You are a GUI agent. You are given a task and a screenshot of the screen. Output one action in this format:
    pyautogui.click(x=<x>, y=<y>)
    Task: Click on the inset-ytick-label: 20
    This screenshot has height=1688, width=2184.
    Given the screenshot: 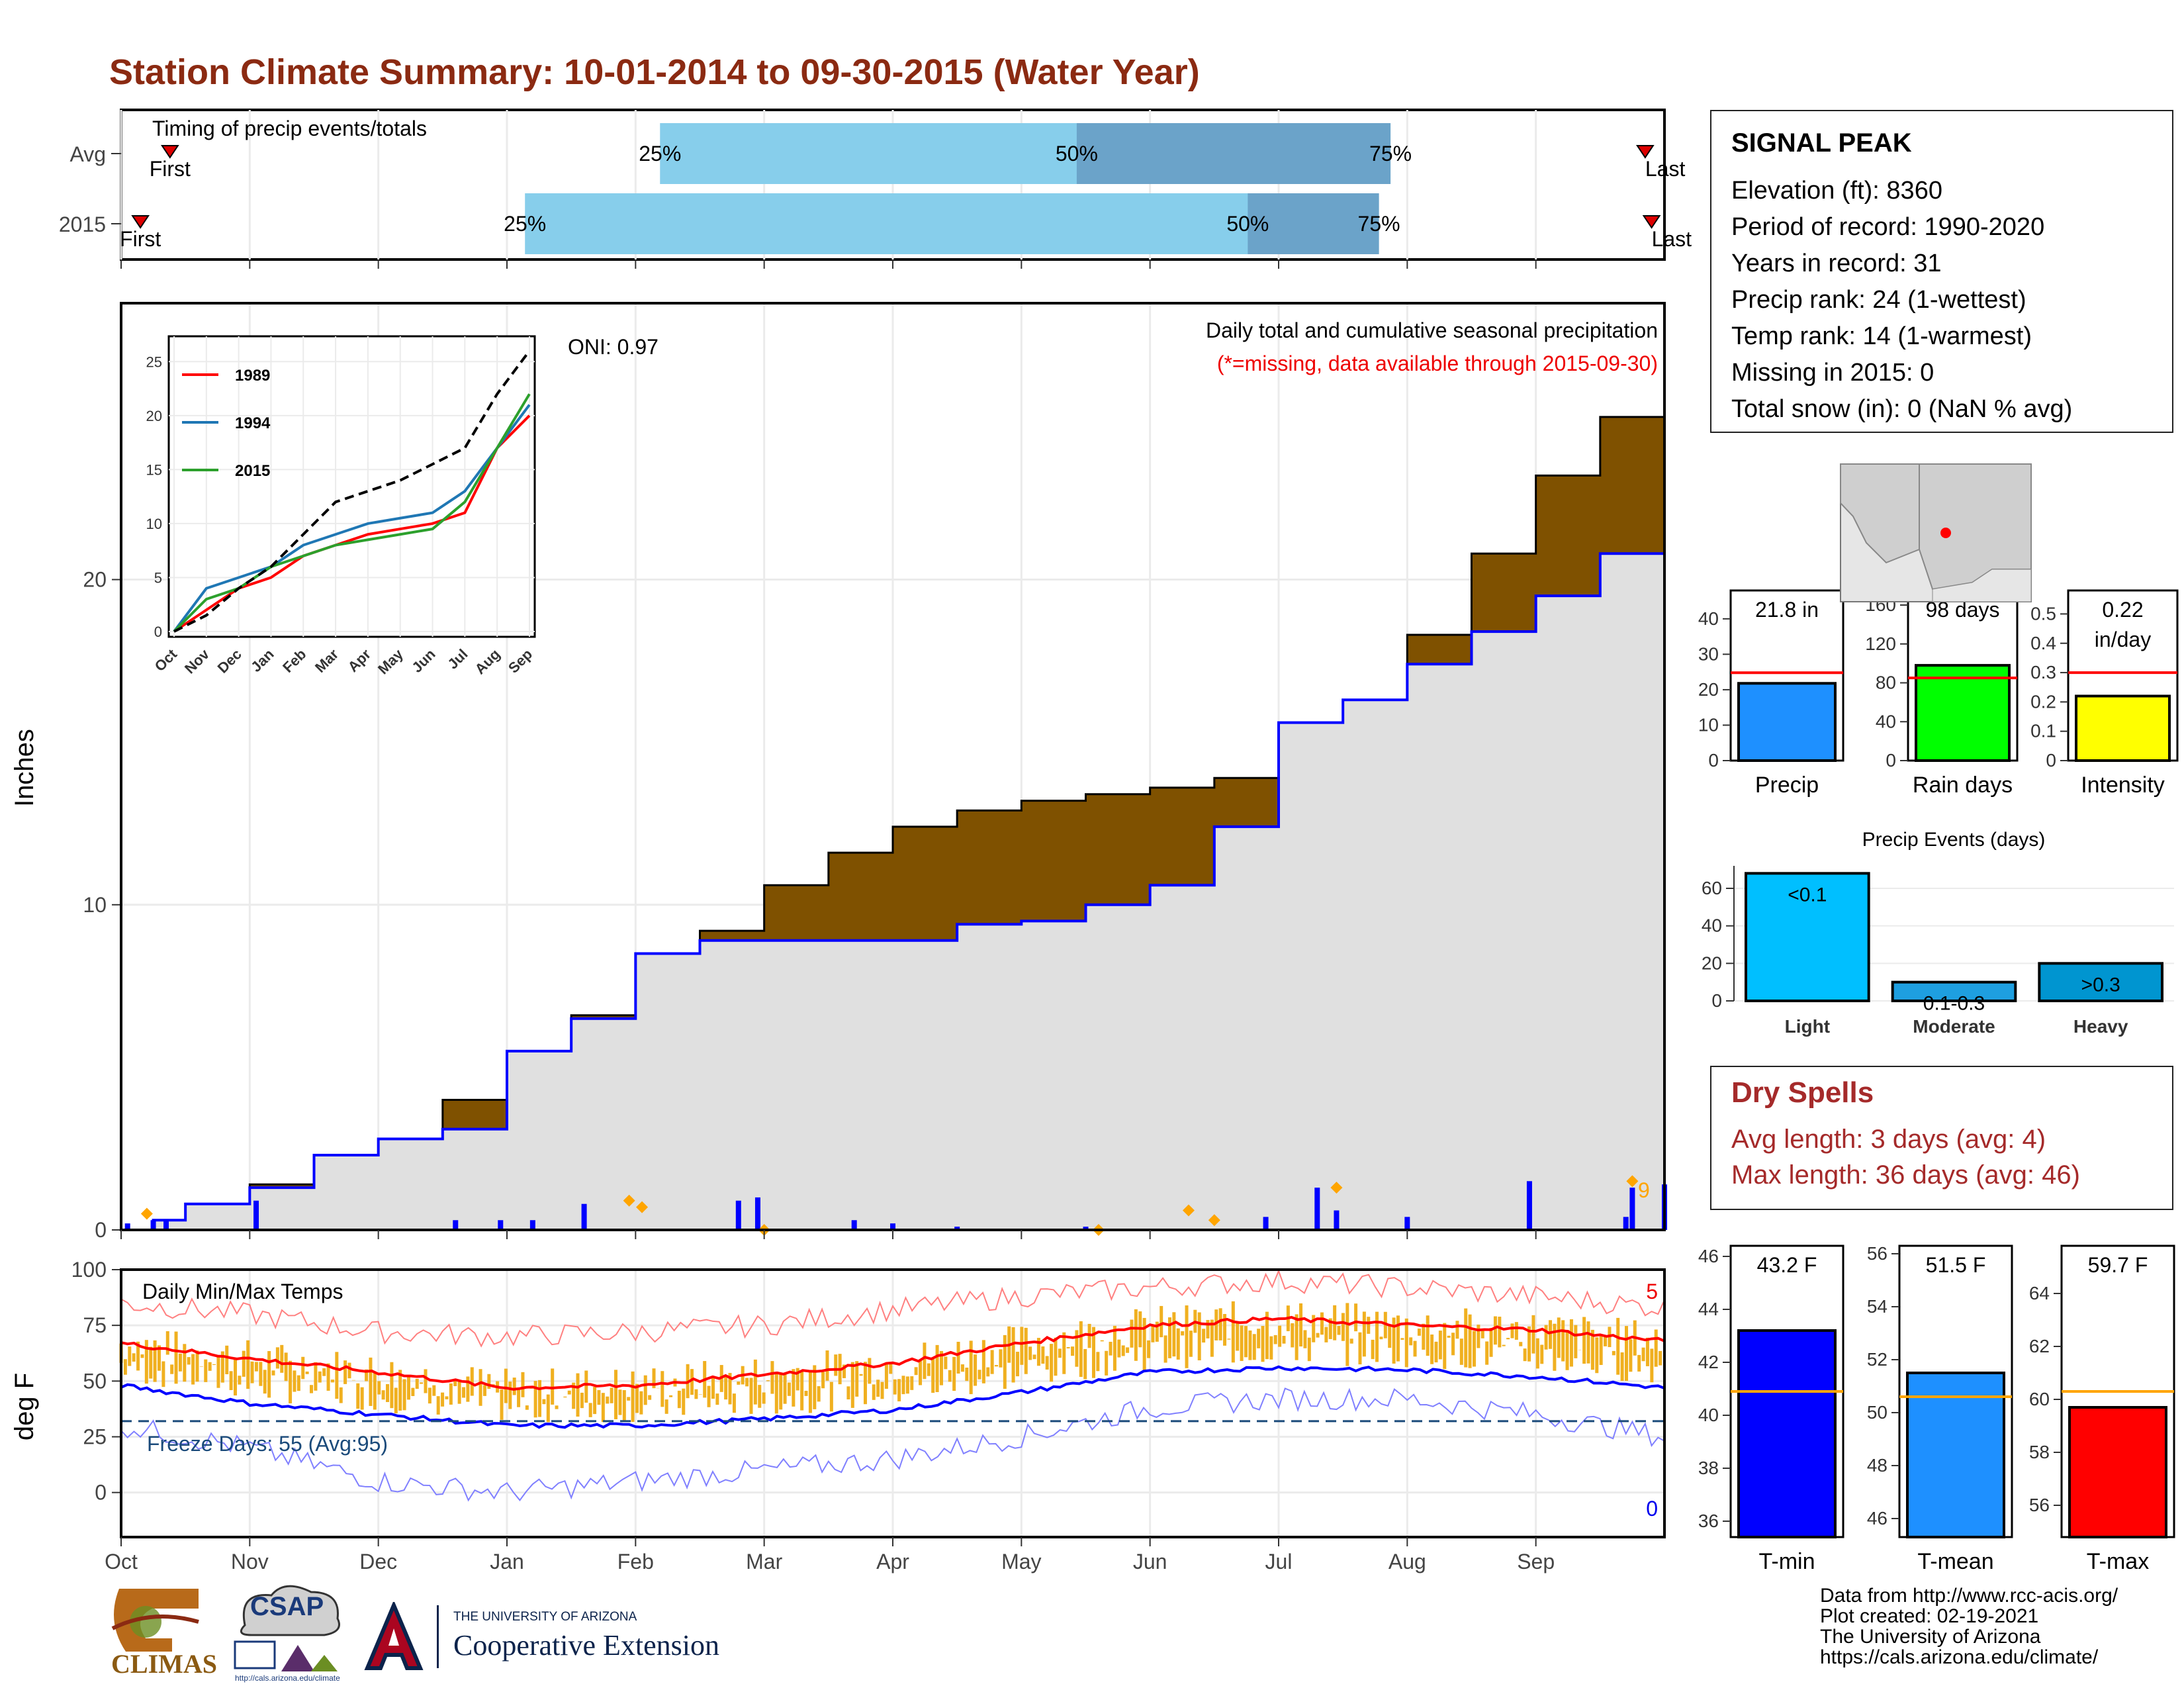 What is the action you would take?
    pyautogui.click(x=154, y=416)
    